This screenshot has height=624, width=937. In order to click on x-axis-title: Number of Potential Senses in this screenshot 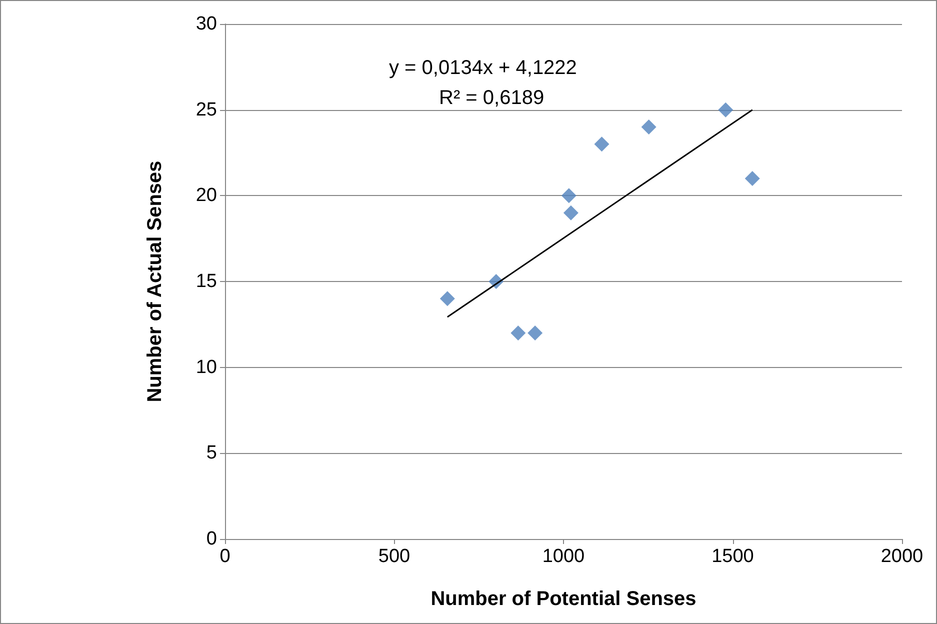, I will do `click(563, 599)`.